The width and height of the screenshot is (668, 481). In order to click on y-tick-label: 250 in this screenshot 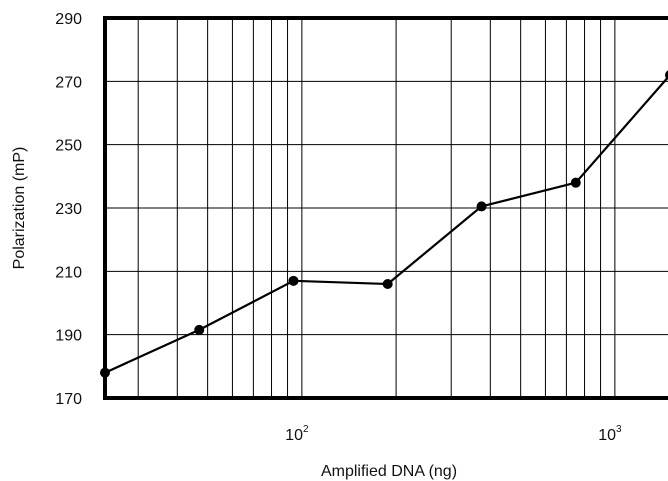, I will do `click(68, 146)`.